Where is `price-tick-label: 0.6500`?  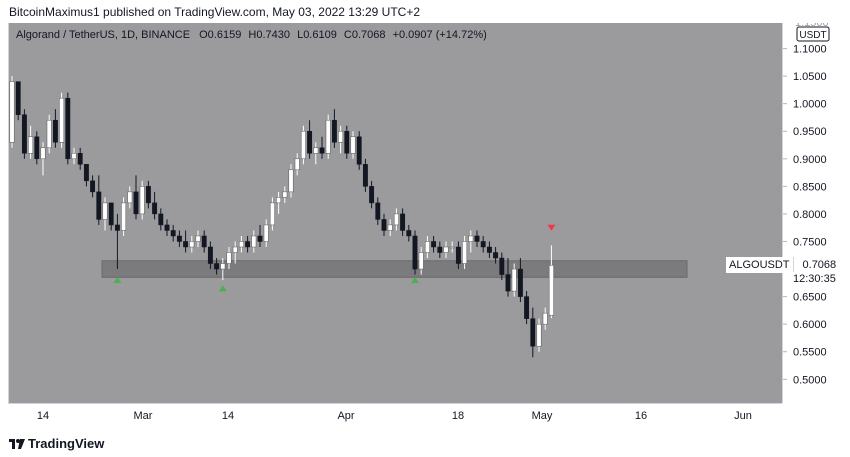 price-tick-label: 0.6500 is located at coordinates (810, 298).